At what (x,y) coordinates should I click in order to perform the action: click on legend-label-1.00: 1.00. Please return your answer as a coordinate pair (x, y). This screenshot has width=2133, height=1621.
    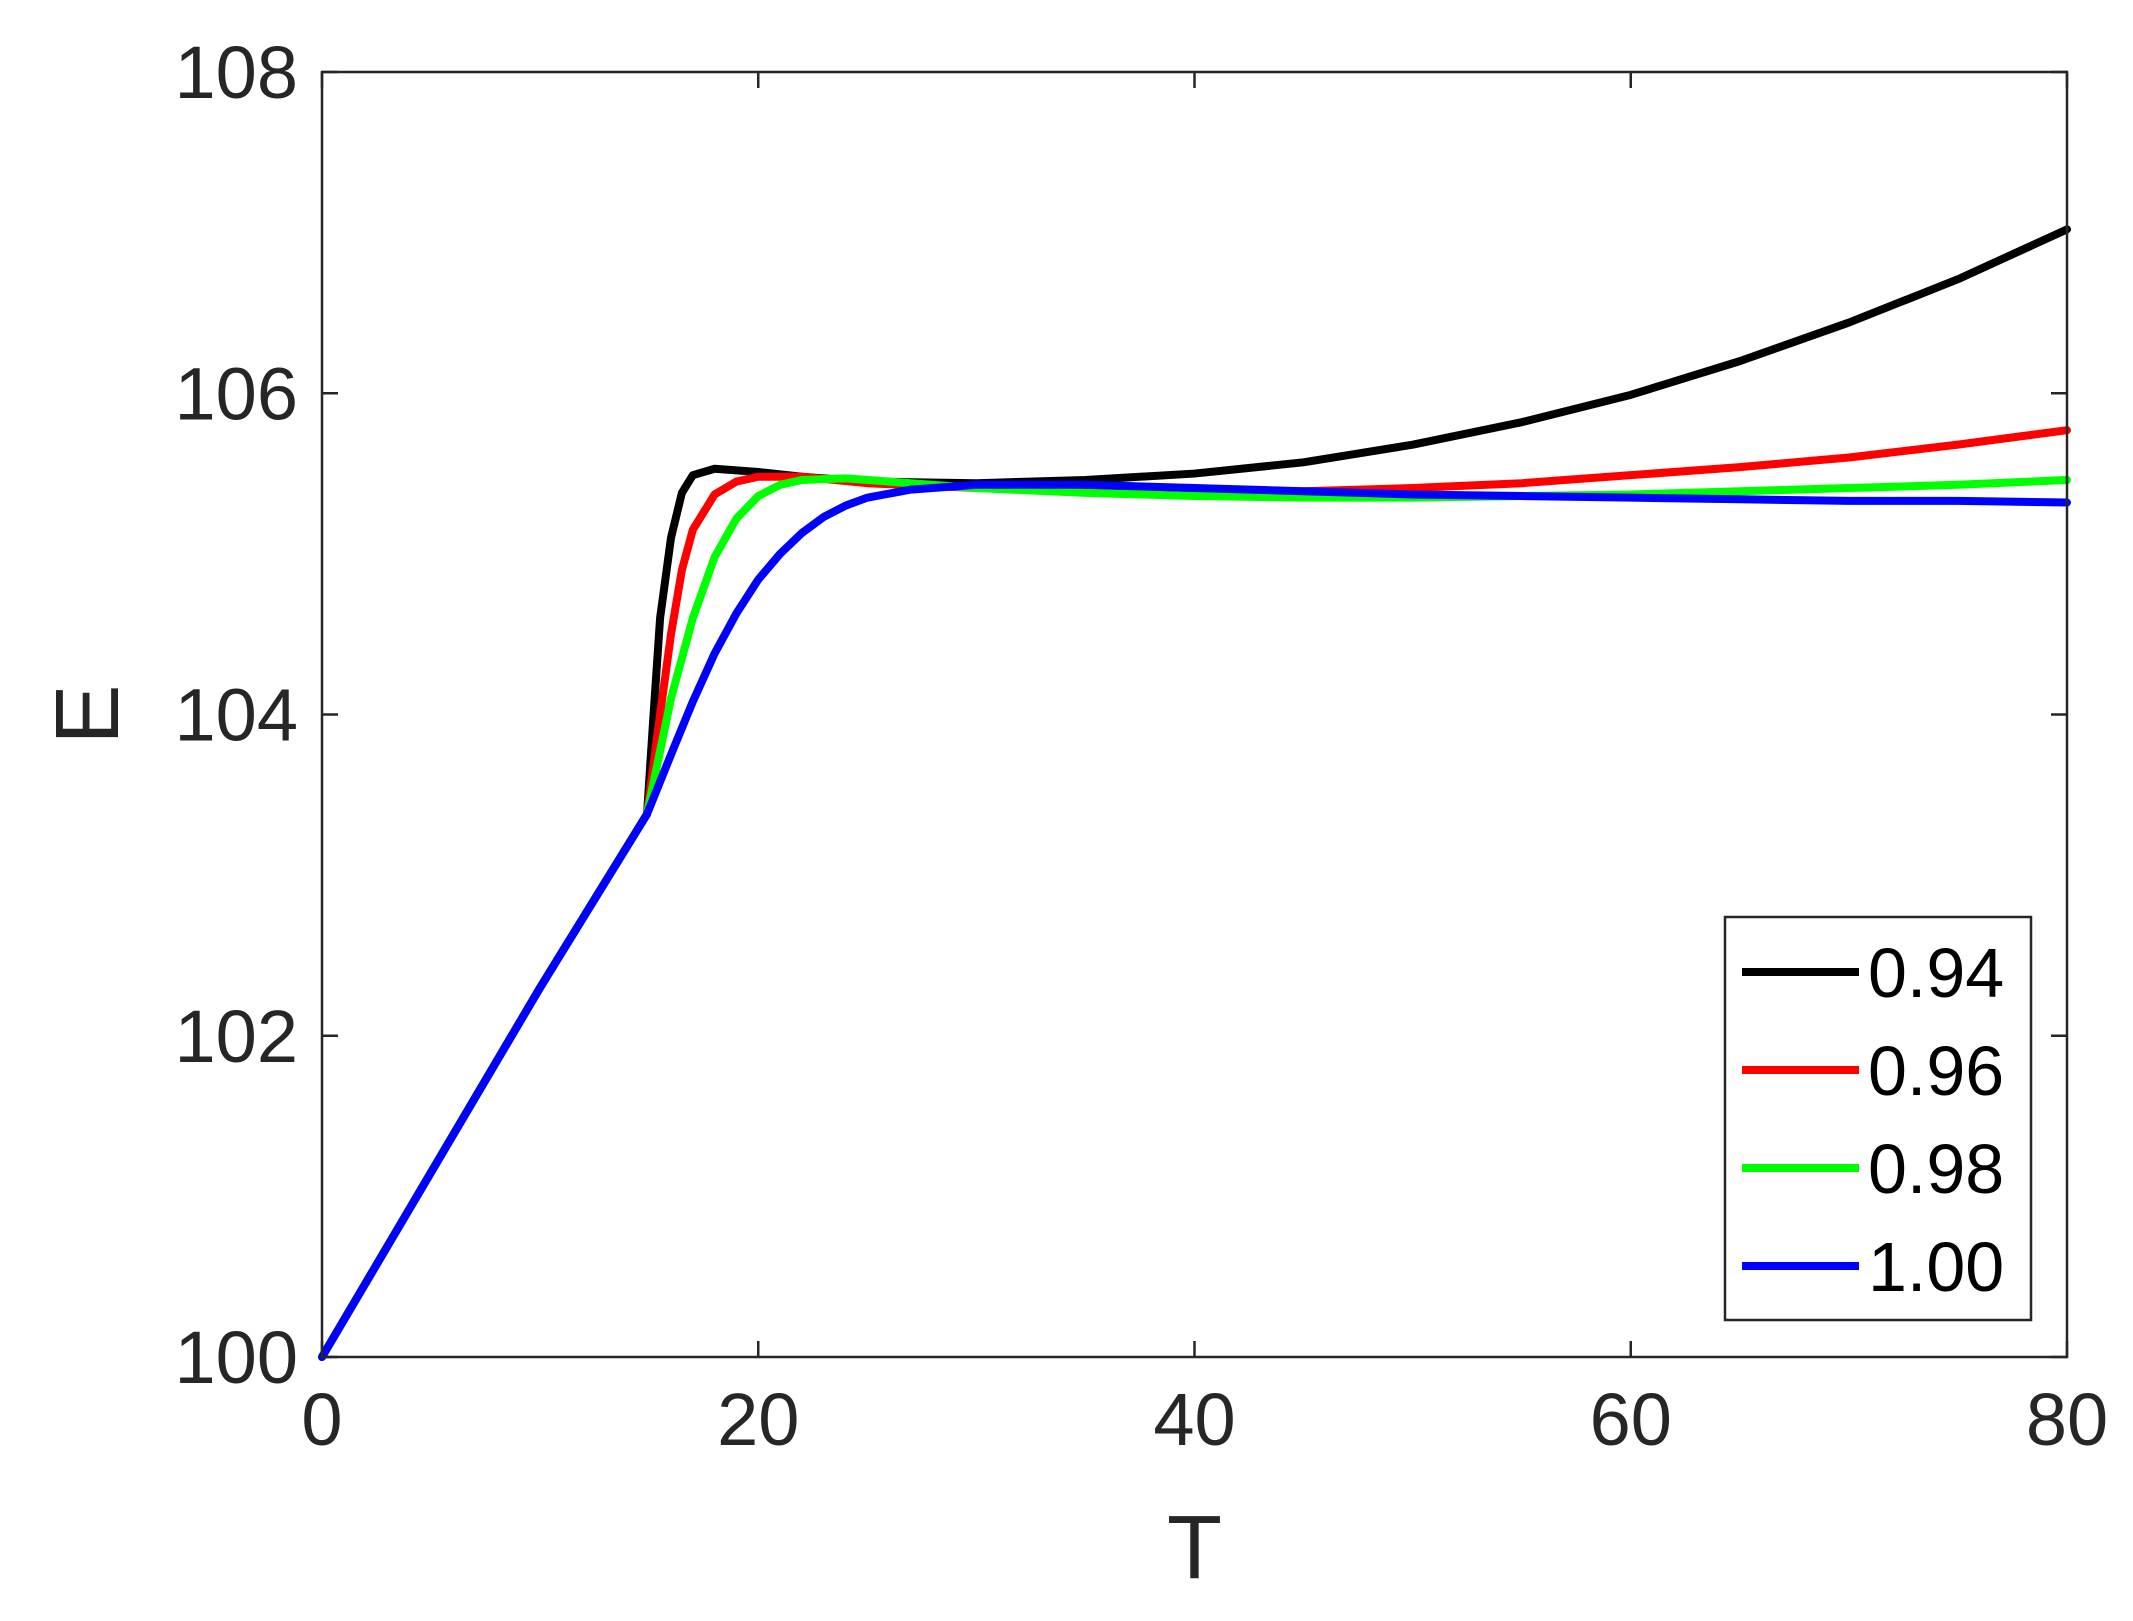
    Looking at the image, I should click on (1936, 1267).